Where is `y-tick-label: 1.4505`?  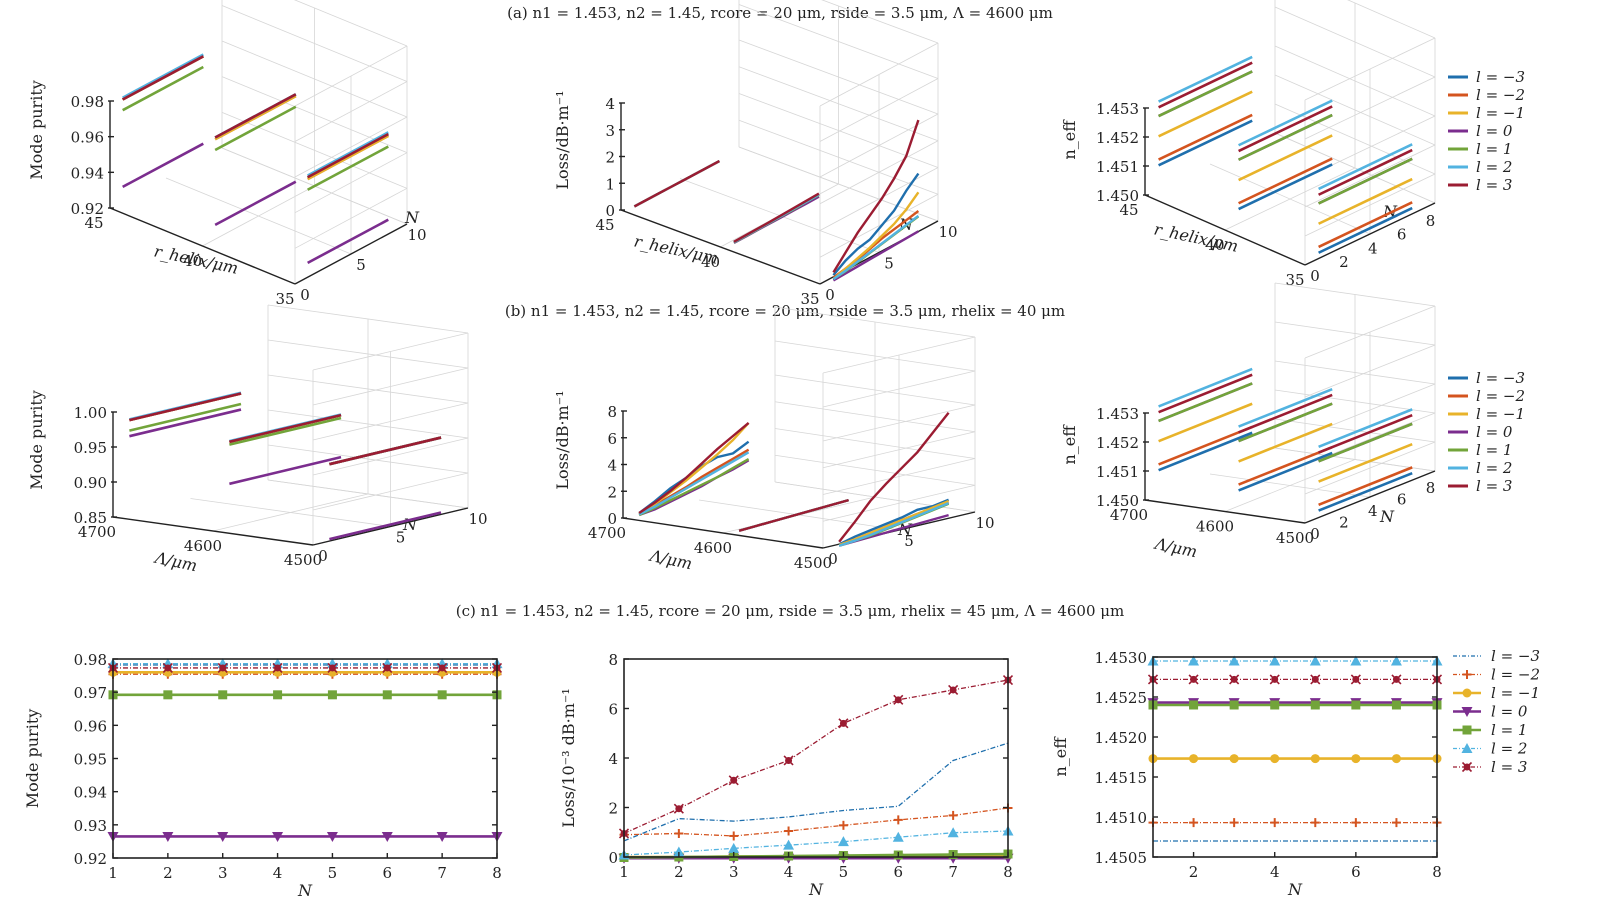 y-tick-label: 1.4505 is located at coordinates (1121, 858).